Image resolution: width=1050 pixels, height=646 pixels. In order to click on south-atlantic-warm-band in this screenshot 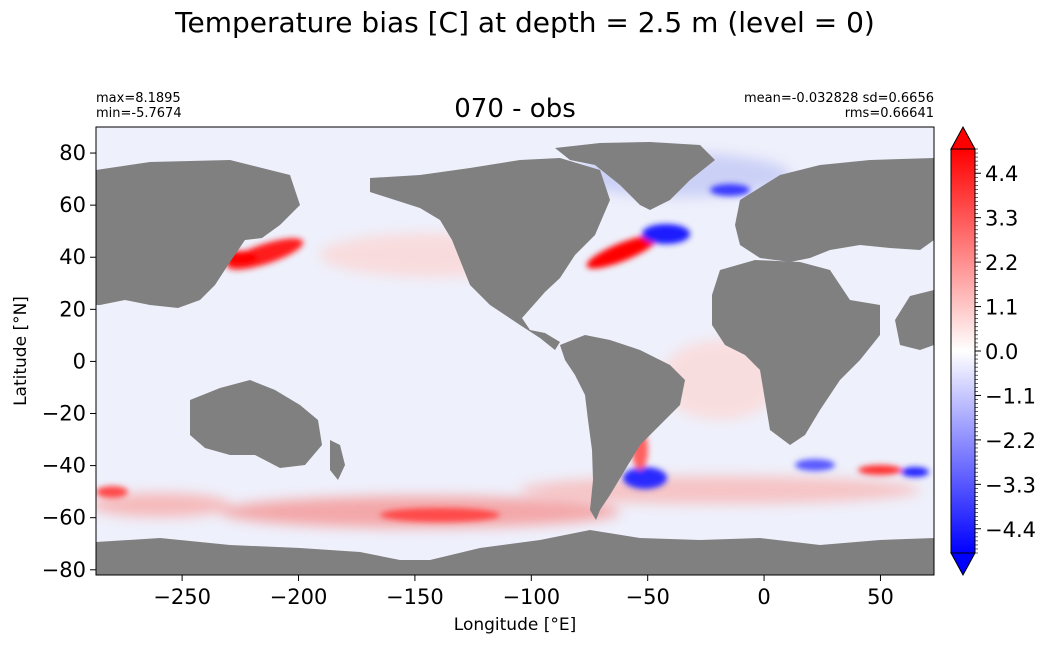, I will do `click(720, 490)`.